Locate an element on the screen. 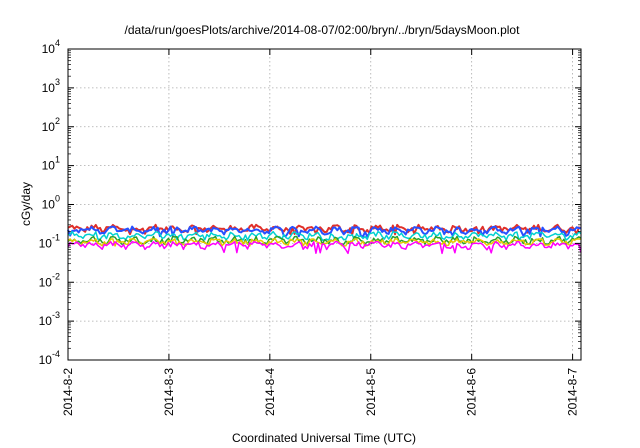 Image resolution: width=640 pixels, height=448 pixels. x-tick-label: 2014-8-6 is located at coordinates (472, 392).